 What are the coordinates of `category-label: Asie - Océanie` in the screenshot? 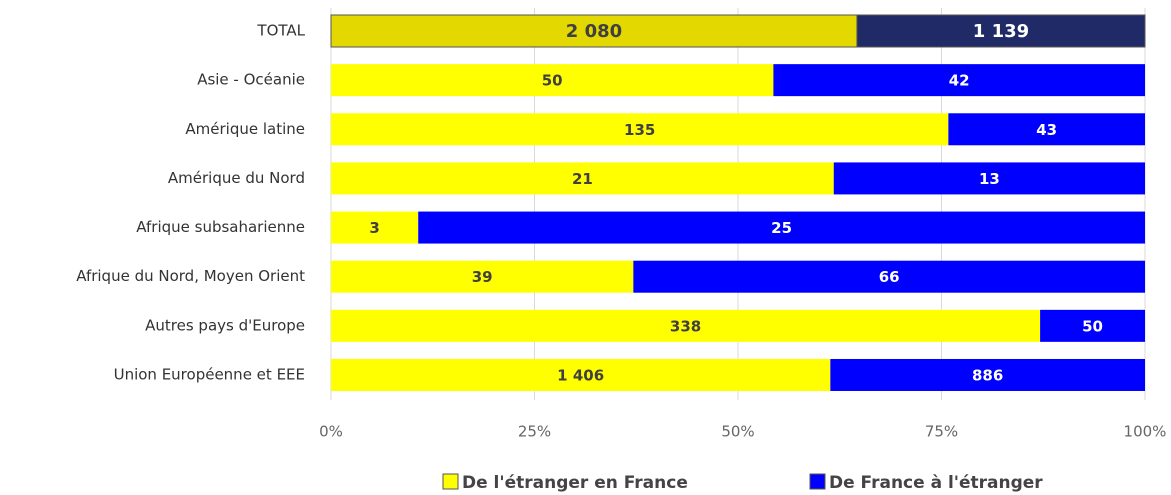 It's located at (251, 80).